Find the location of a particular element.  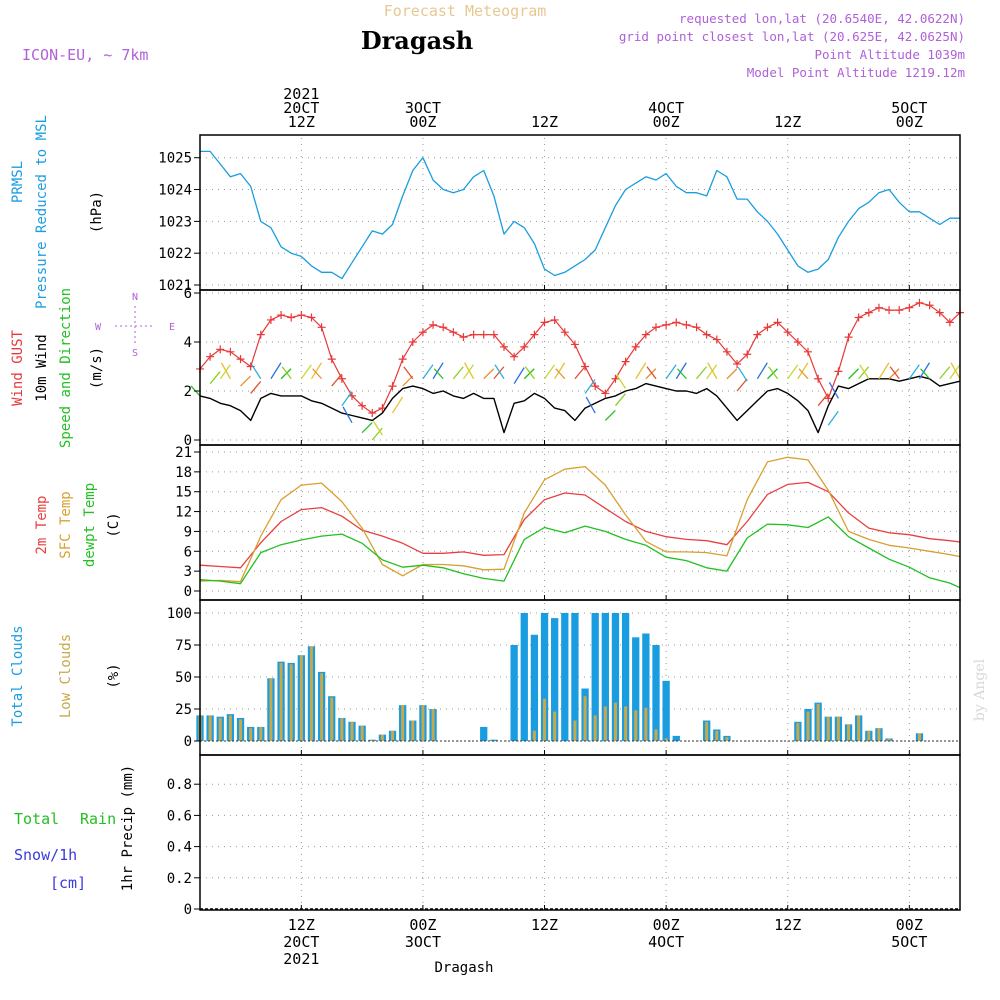

y-tick-label: 0 is located at coordinates (188, 592).